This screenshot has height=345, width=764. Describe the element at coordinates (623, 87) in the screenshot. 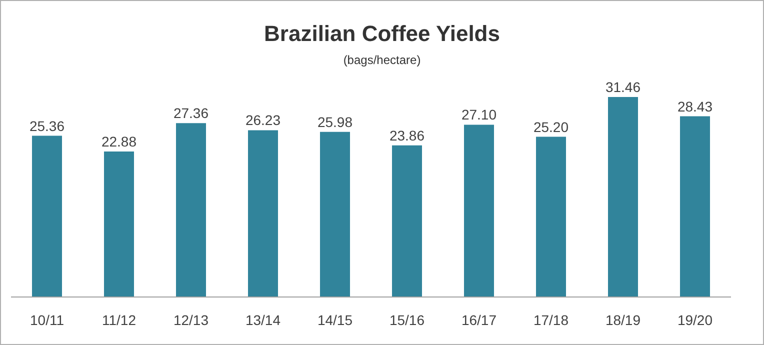

I see `data-label: 31.46` at that location.